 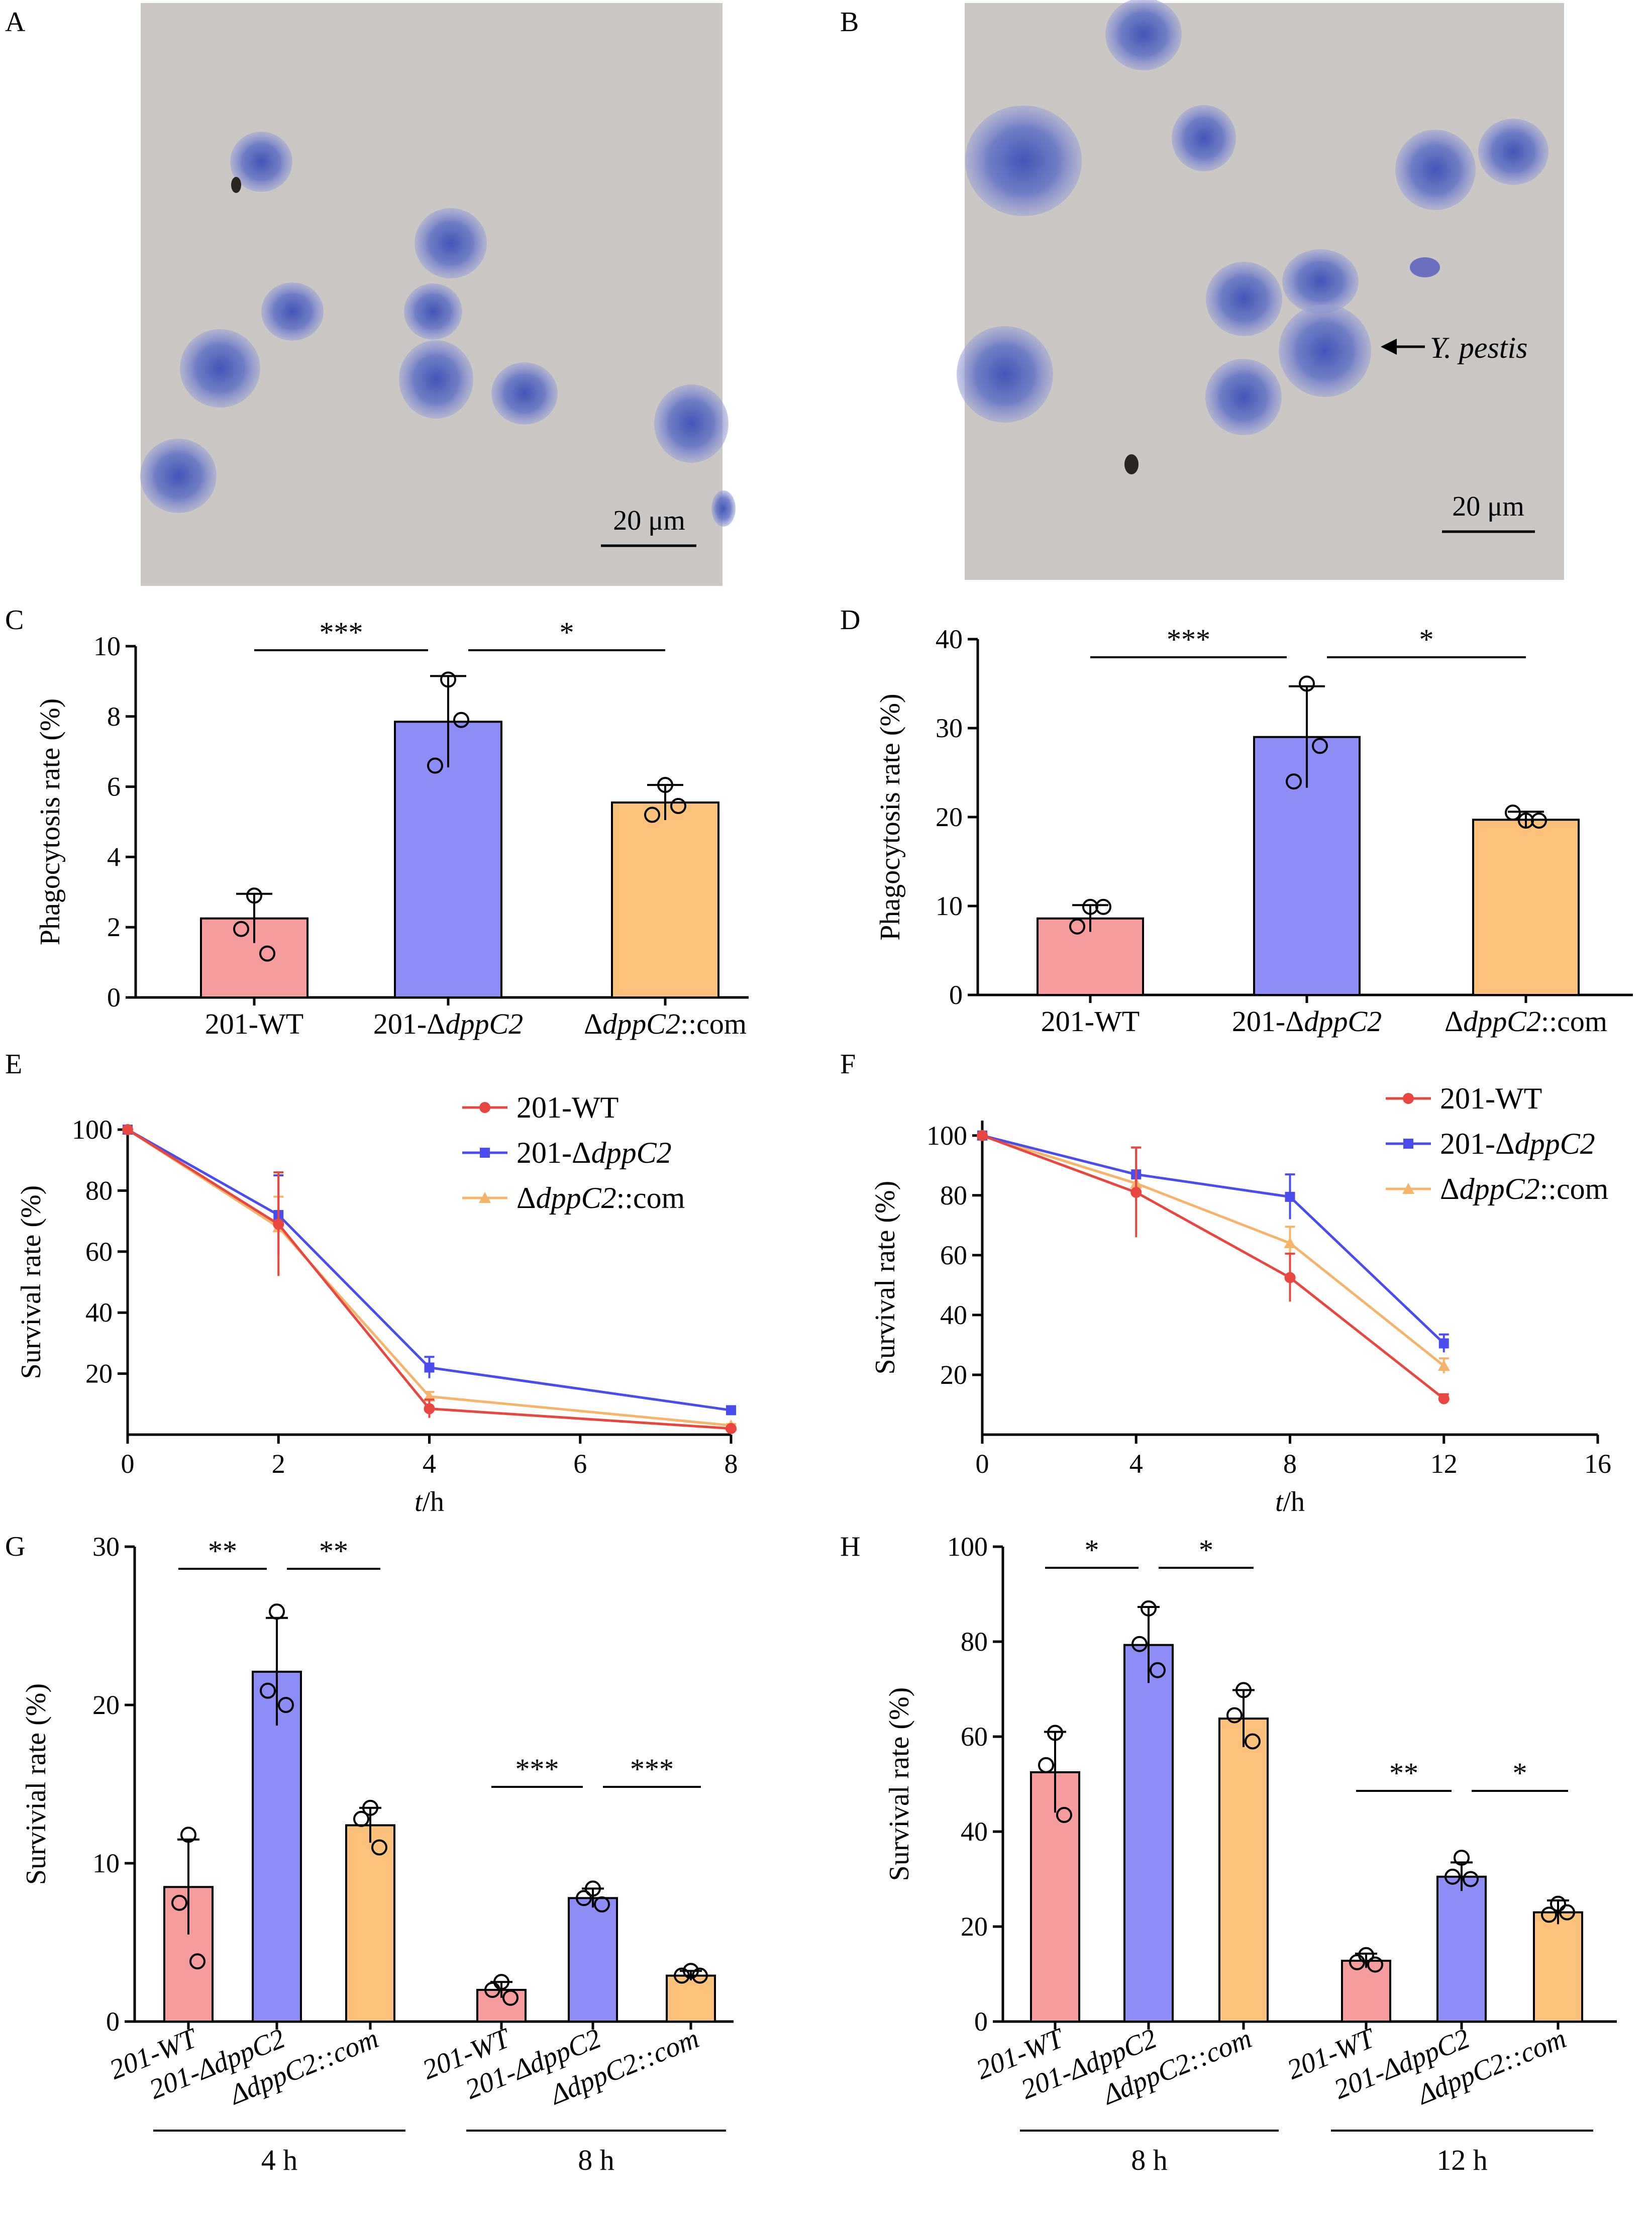 What do you see at coordinates (665, 1024) in the screenshot?
I see `x-tick-label: ΔdppC2::com` at bounding box center [665, 1024].